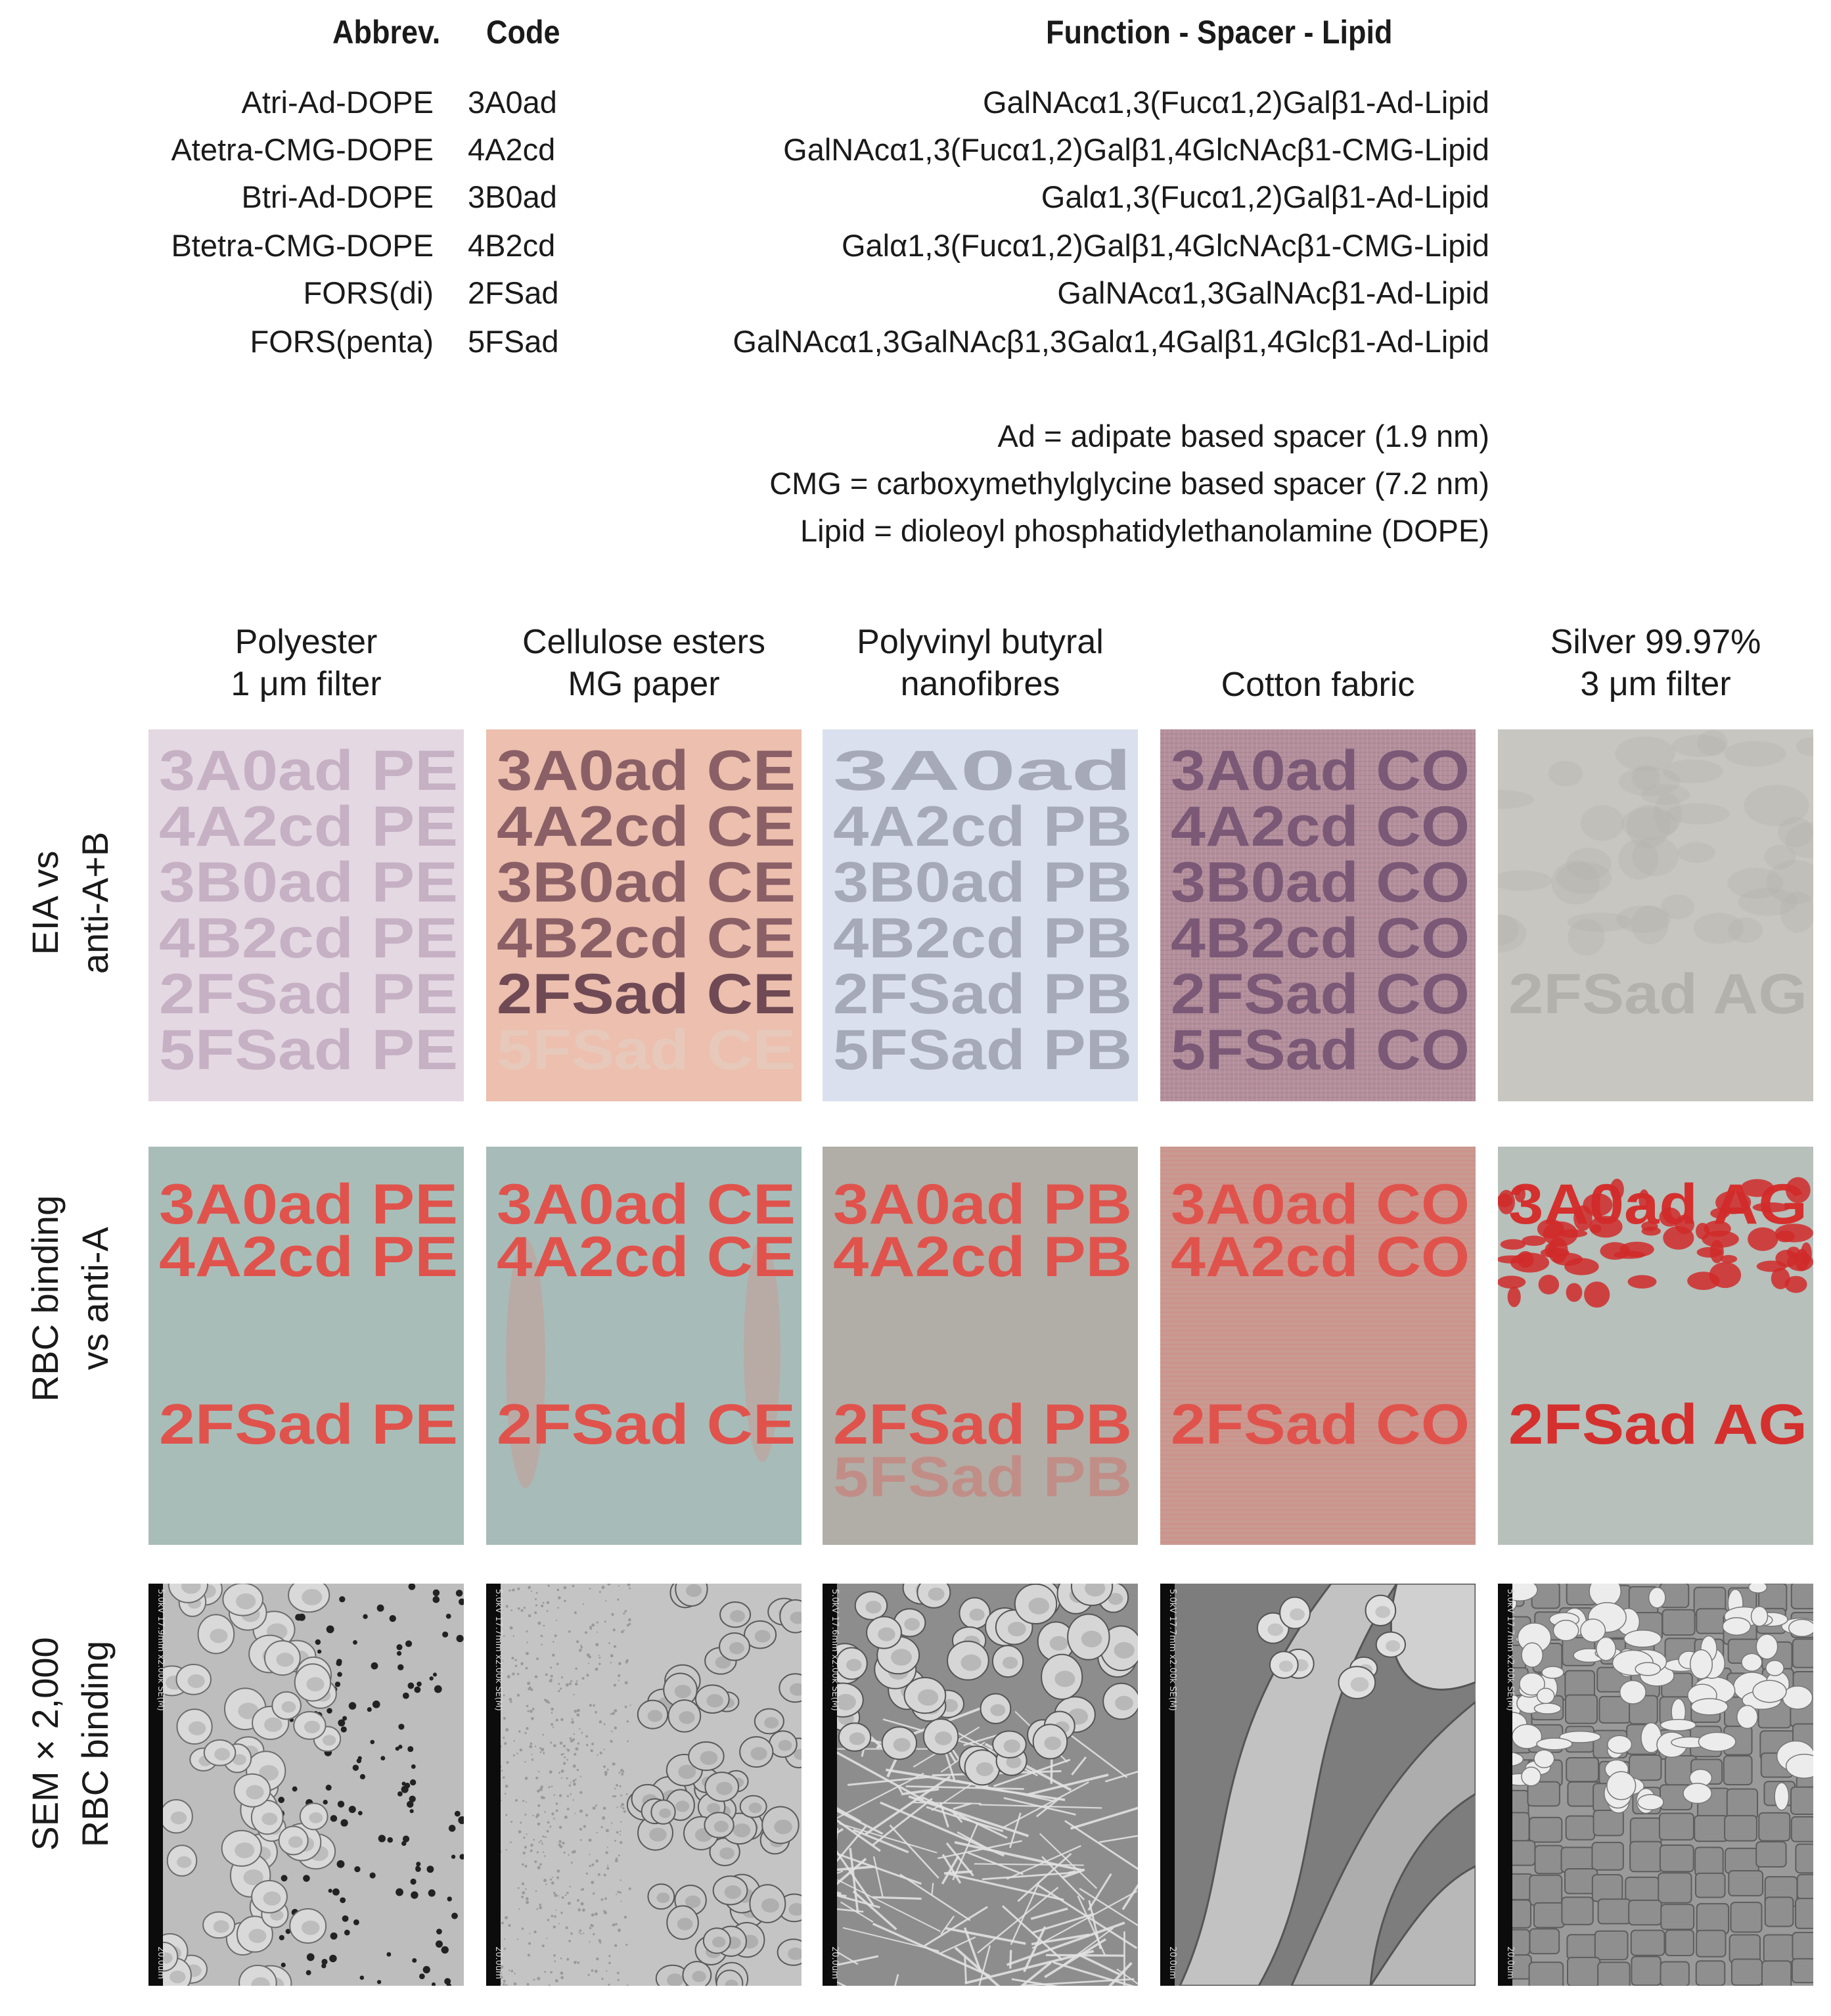 This screenshot has width=1831, height=2016. I want to click on eia-panel: 2FSad AG, so click(1655, 915).